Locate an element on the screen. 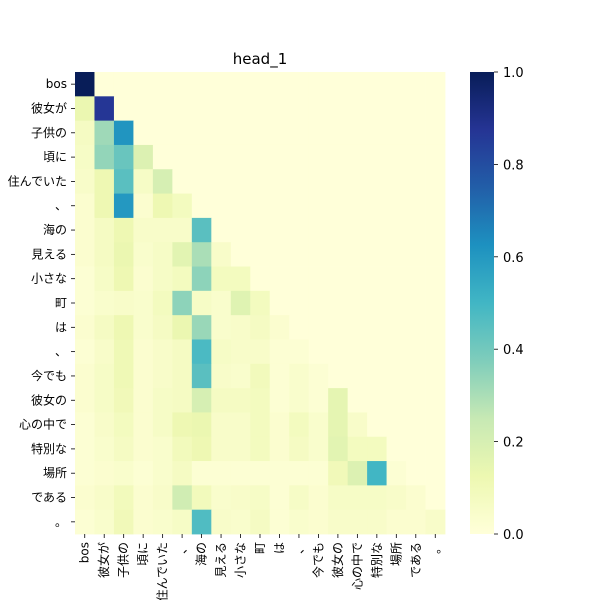  x-tick-label: 、 is located at coordinates (299, 548).